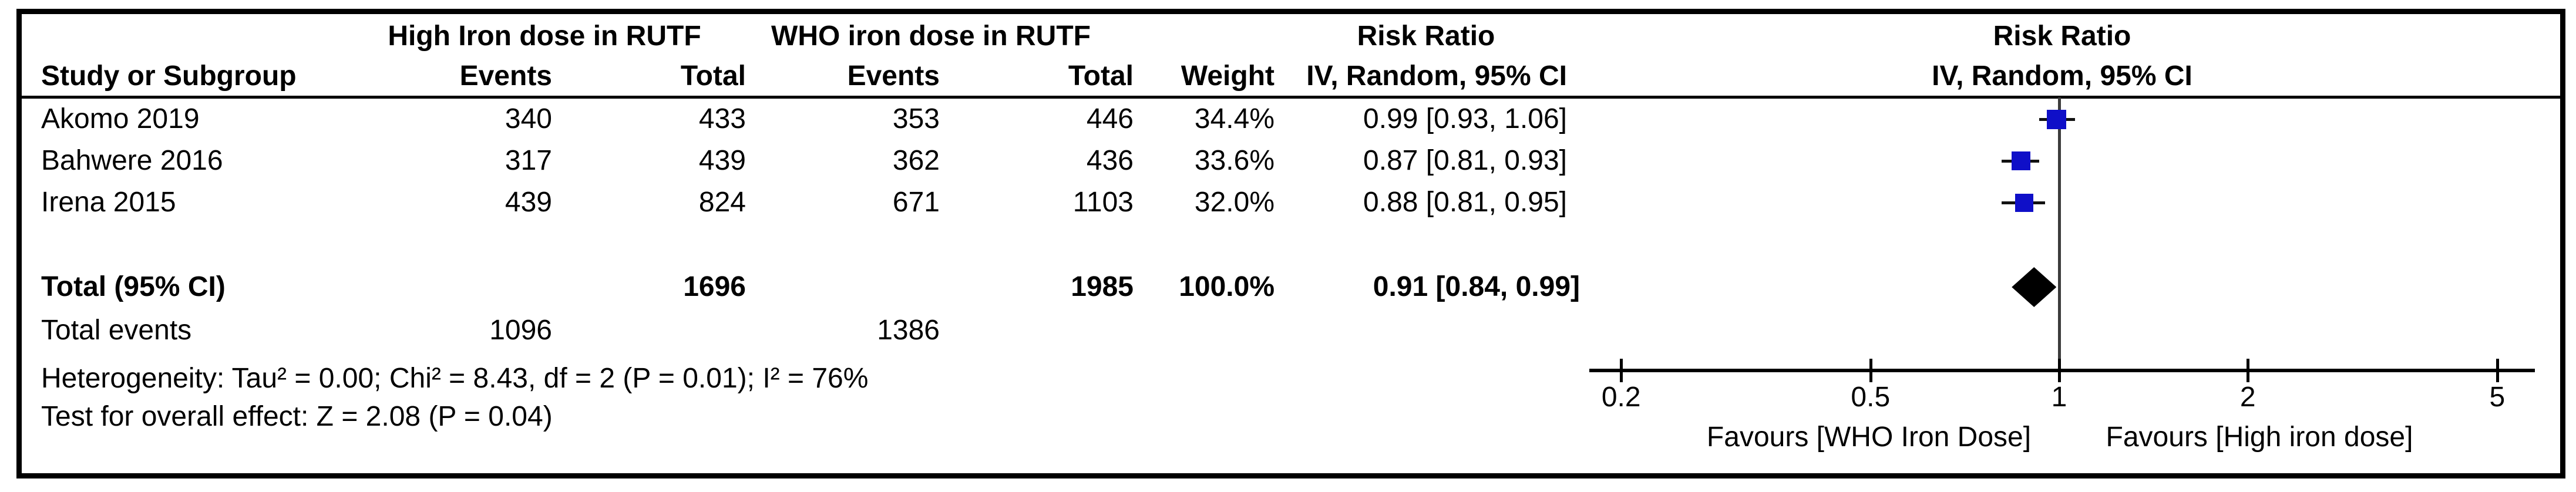 Image resolution: width=2576 pixels, height=492 pixels. I want to click on x-axis, so click(2062, 370).